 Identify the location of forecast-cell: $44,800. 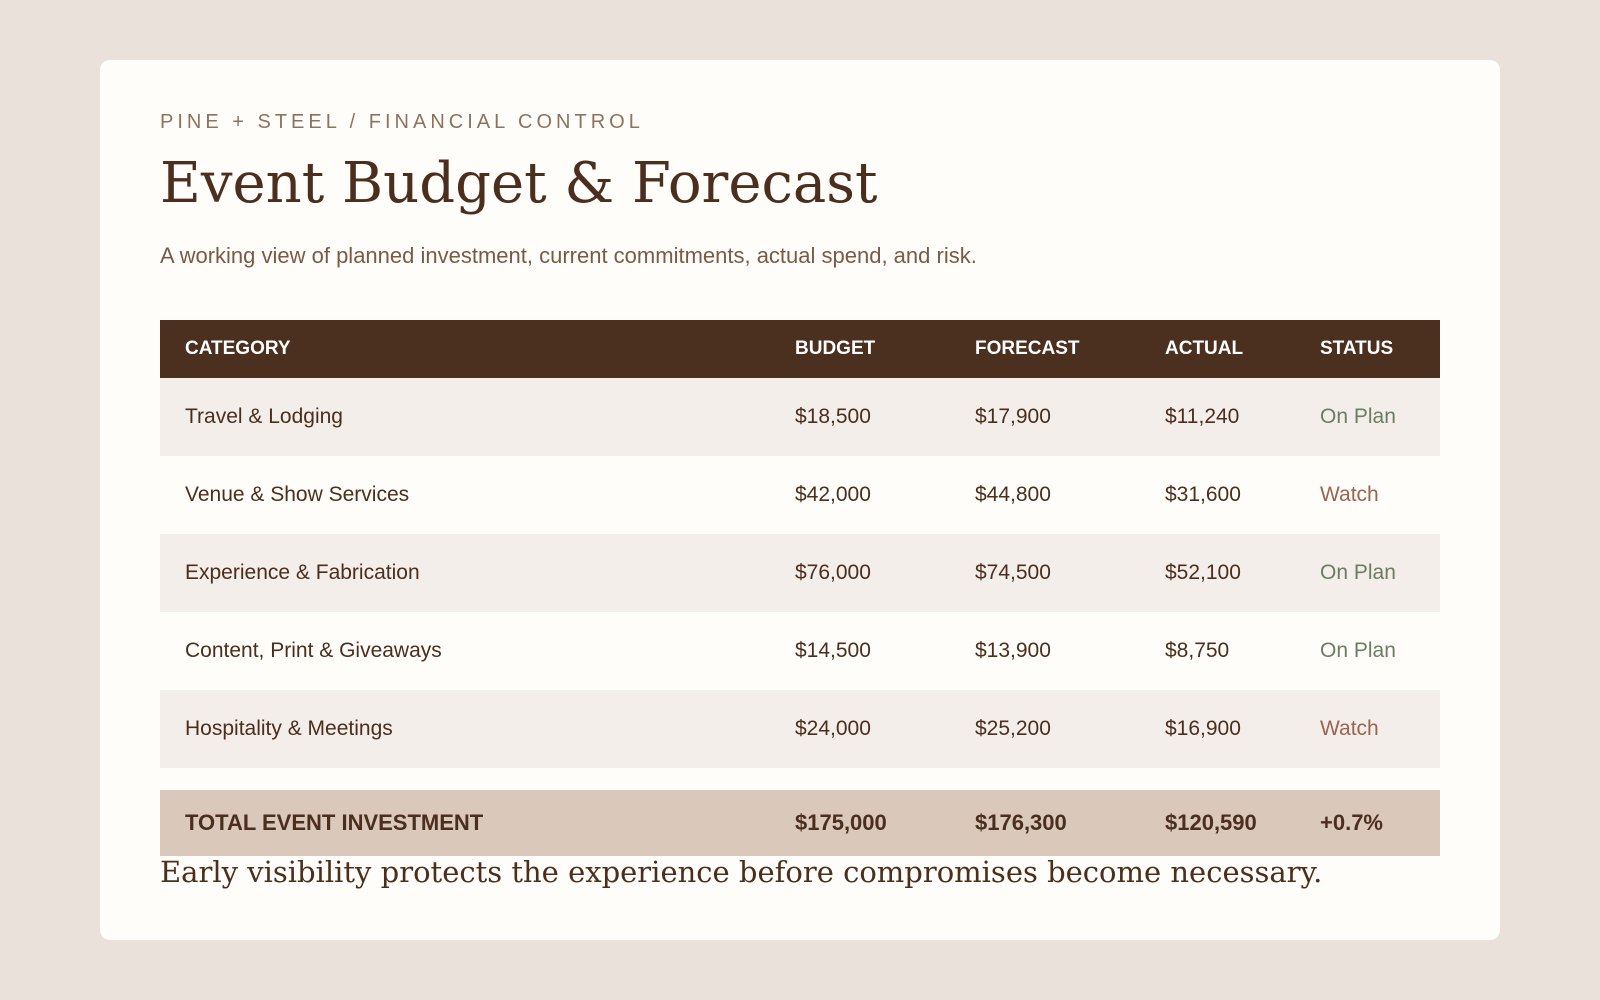
(1070, 495).